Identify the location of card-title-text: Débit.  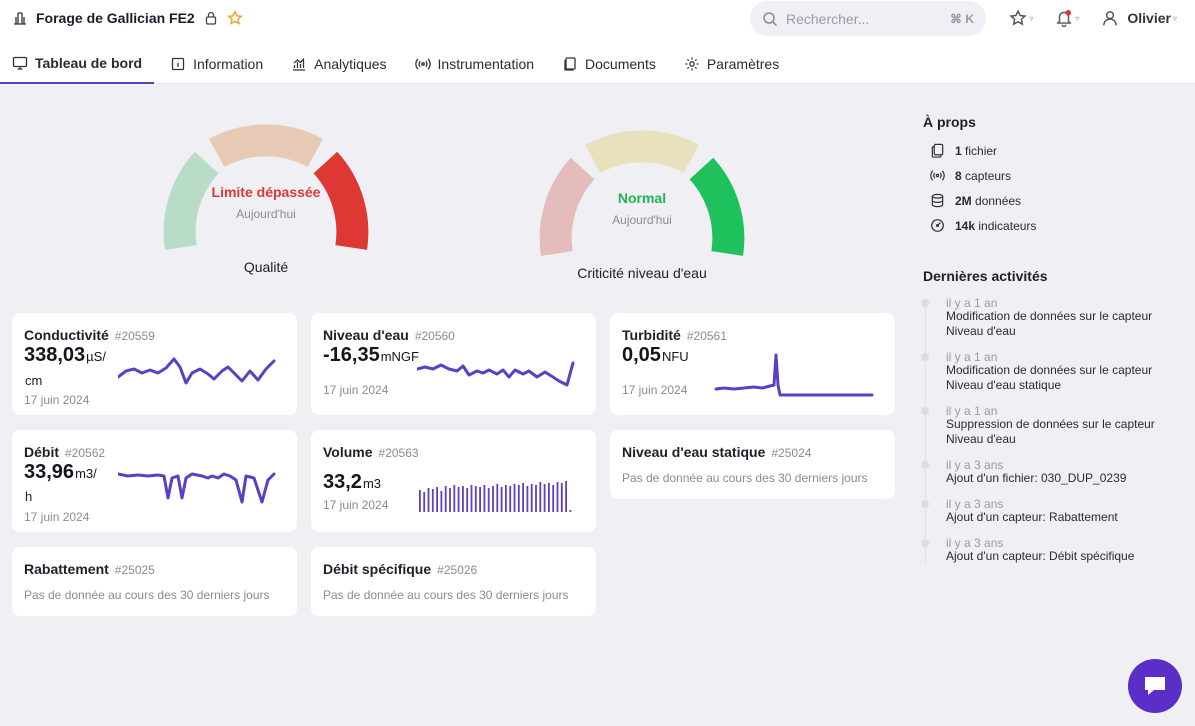
(41, 452).